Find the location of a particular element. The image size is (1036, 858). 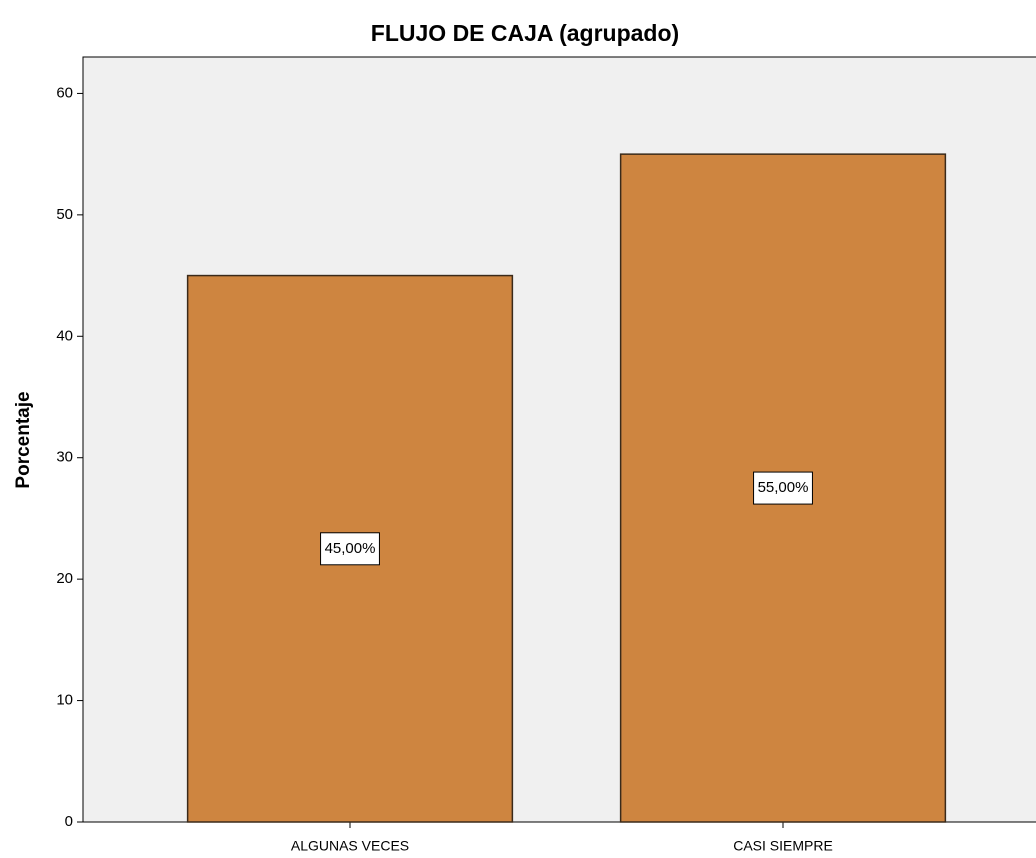

value-label: 55,00% is located at coordinates (783, 487).